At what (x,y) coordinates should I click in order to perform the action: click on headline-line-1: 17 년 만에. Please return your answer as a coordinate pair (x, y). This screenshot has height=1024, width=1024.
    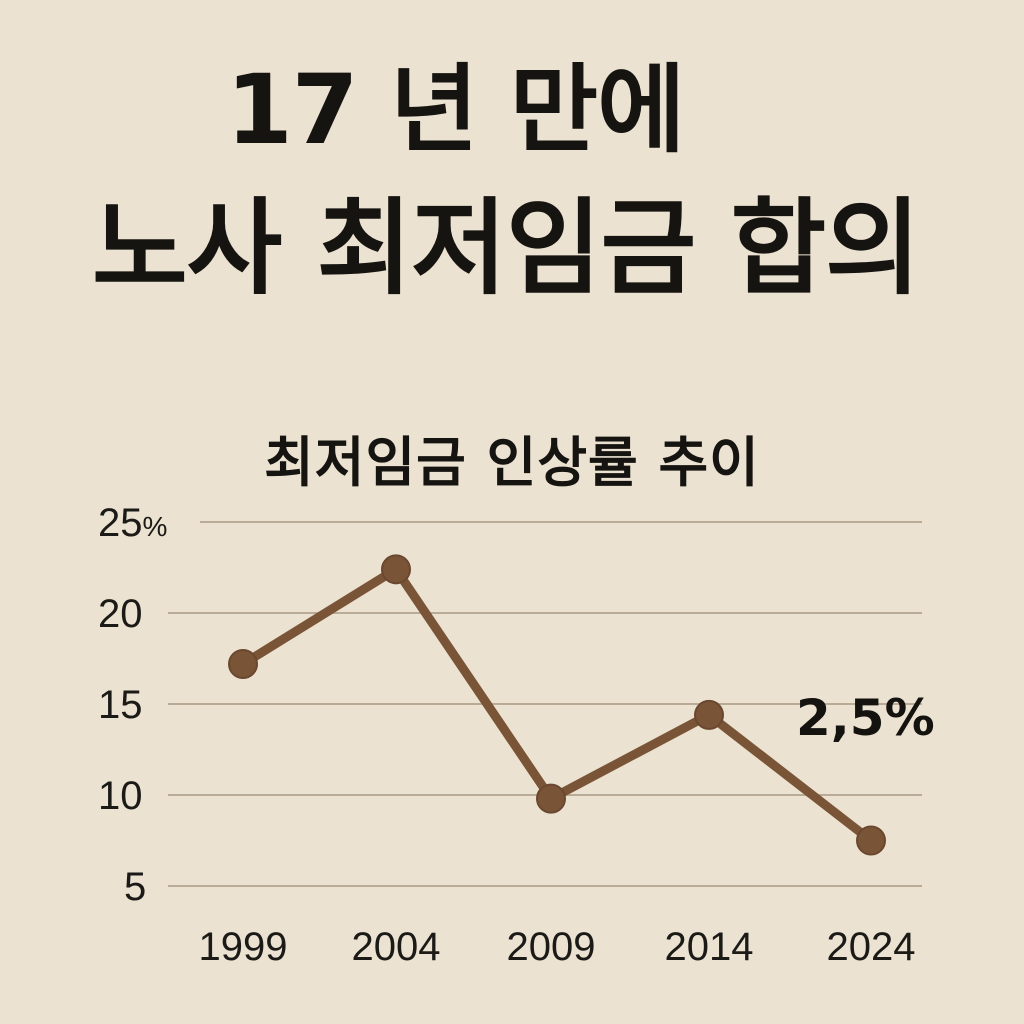
    Looking at the image, I should click on (455, 110).